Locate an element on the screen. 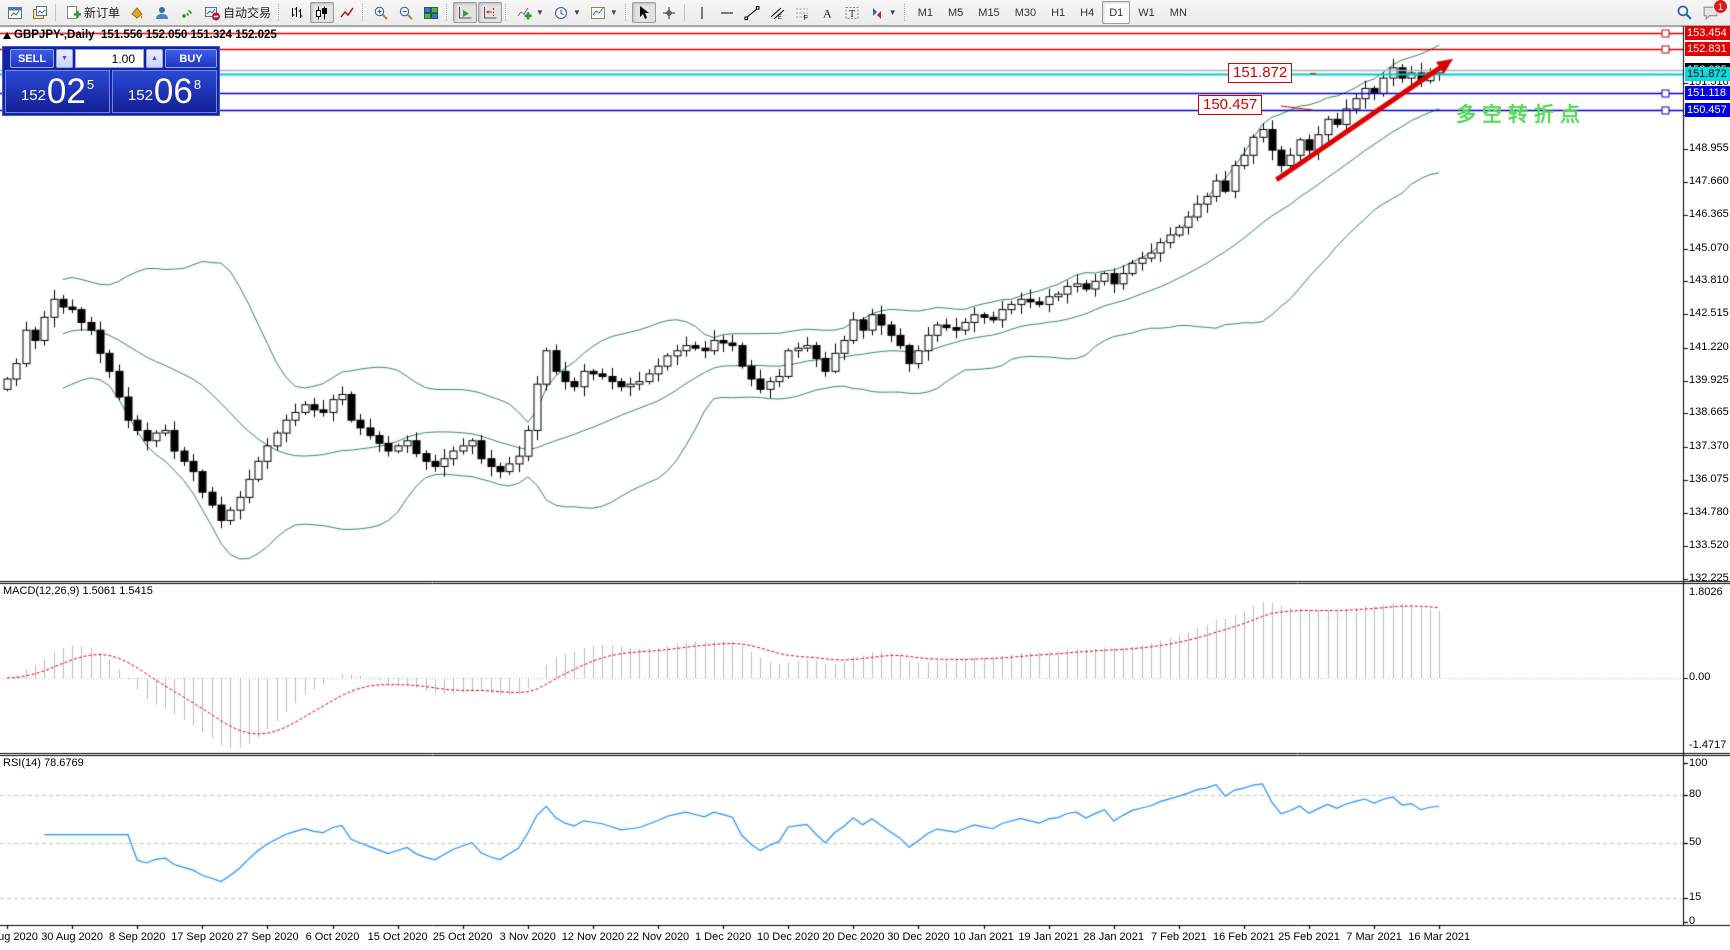  zoom-out-icon is located at coordinates (406, 13).